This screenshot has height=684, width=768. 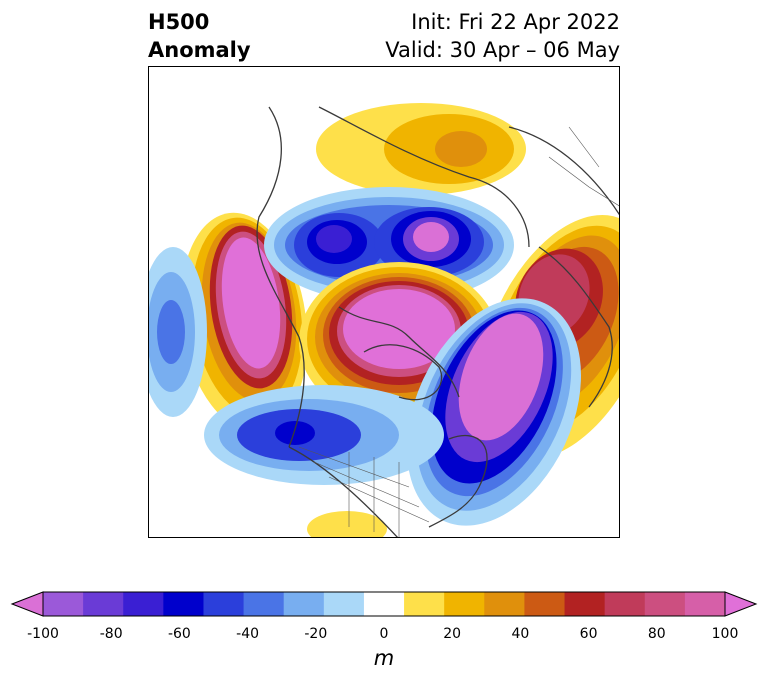 I want to click on colorbar-extend-min, so click(x=27, y=604).